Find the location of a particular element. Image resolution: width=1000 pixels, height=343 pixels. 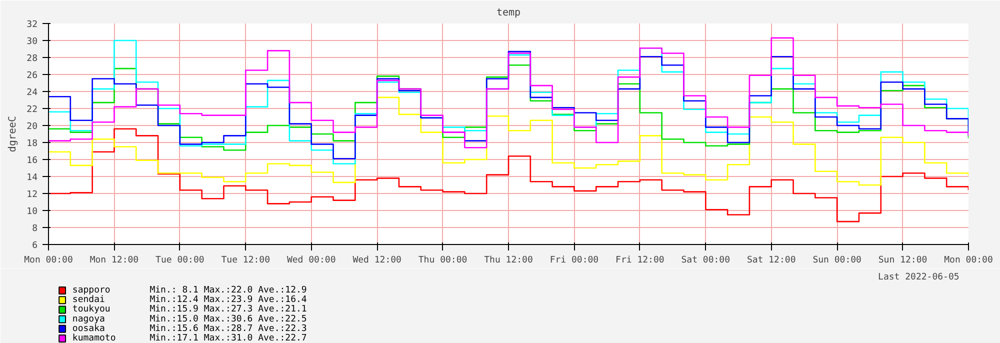

x-tick-label: Sat 12:00 is located at coordinates (771, 261).